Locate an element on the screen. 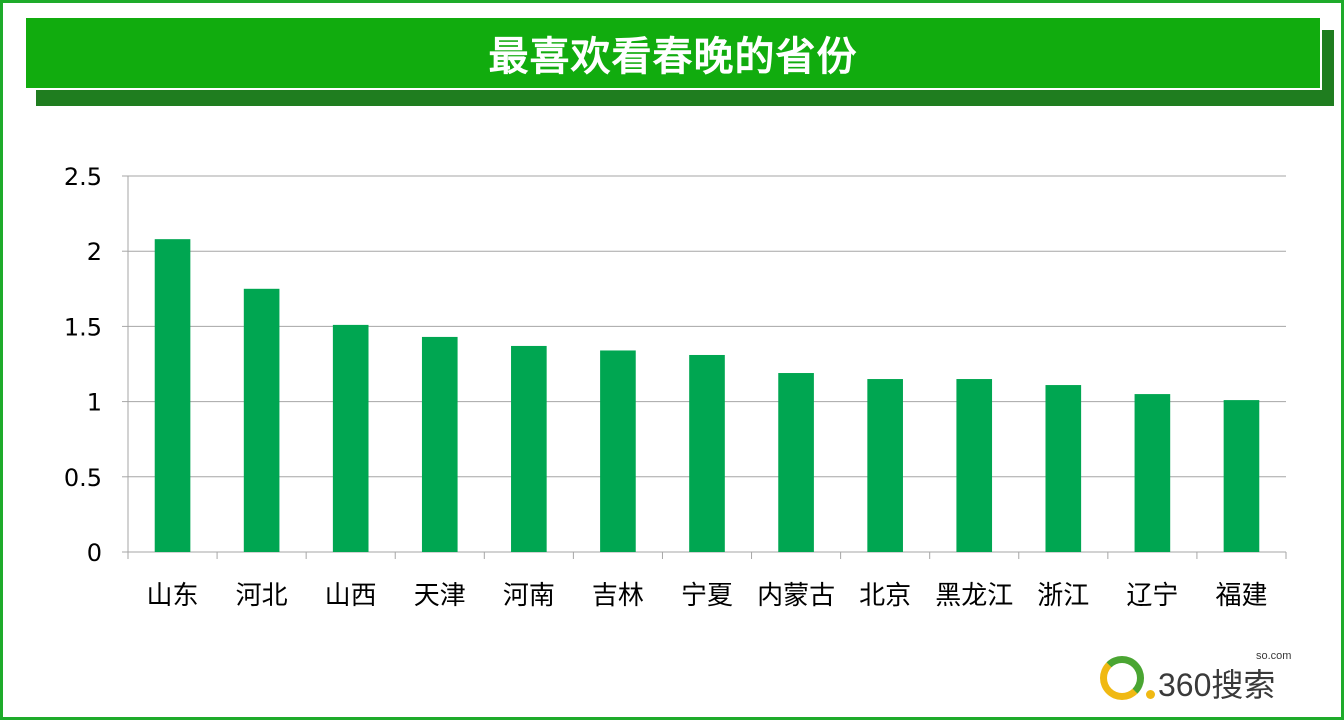  bar-北京 is located at coordinates (885, 465).